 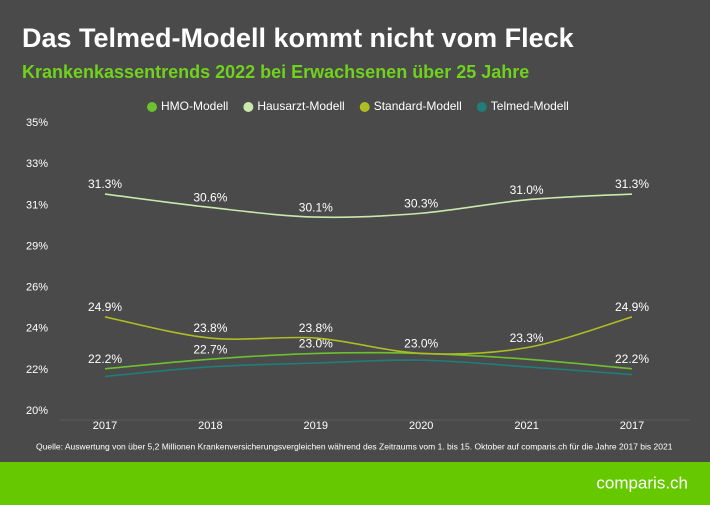 What do you see at coordinates (37, 123) in the screenshot?
I see `y-tick-label: 35%` at bounding box center [37, 123].